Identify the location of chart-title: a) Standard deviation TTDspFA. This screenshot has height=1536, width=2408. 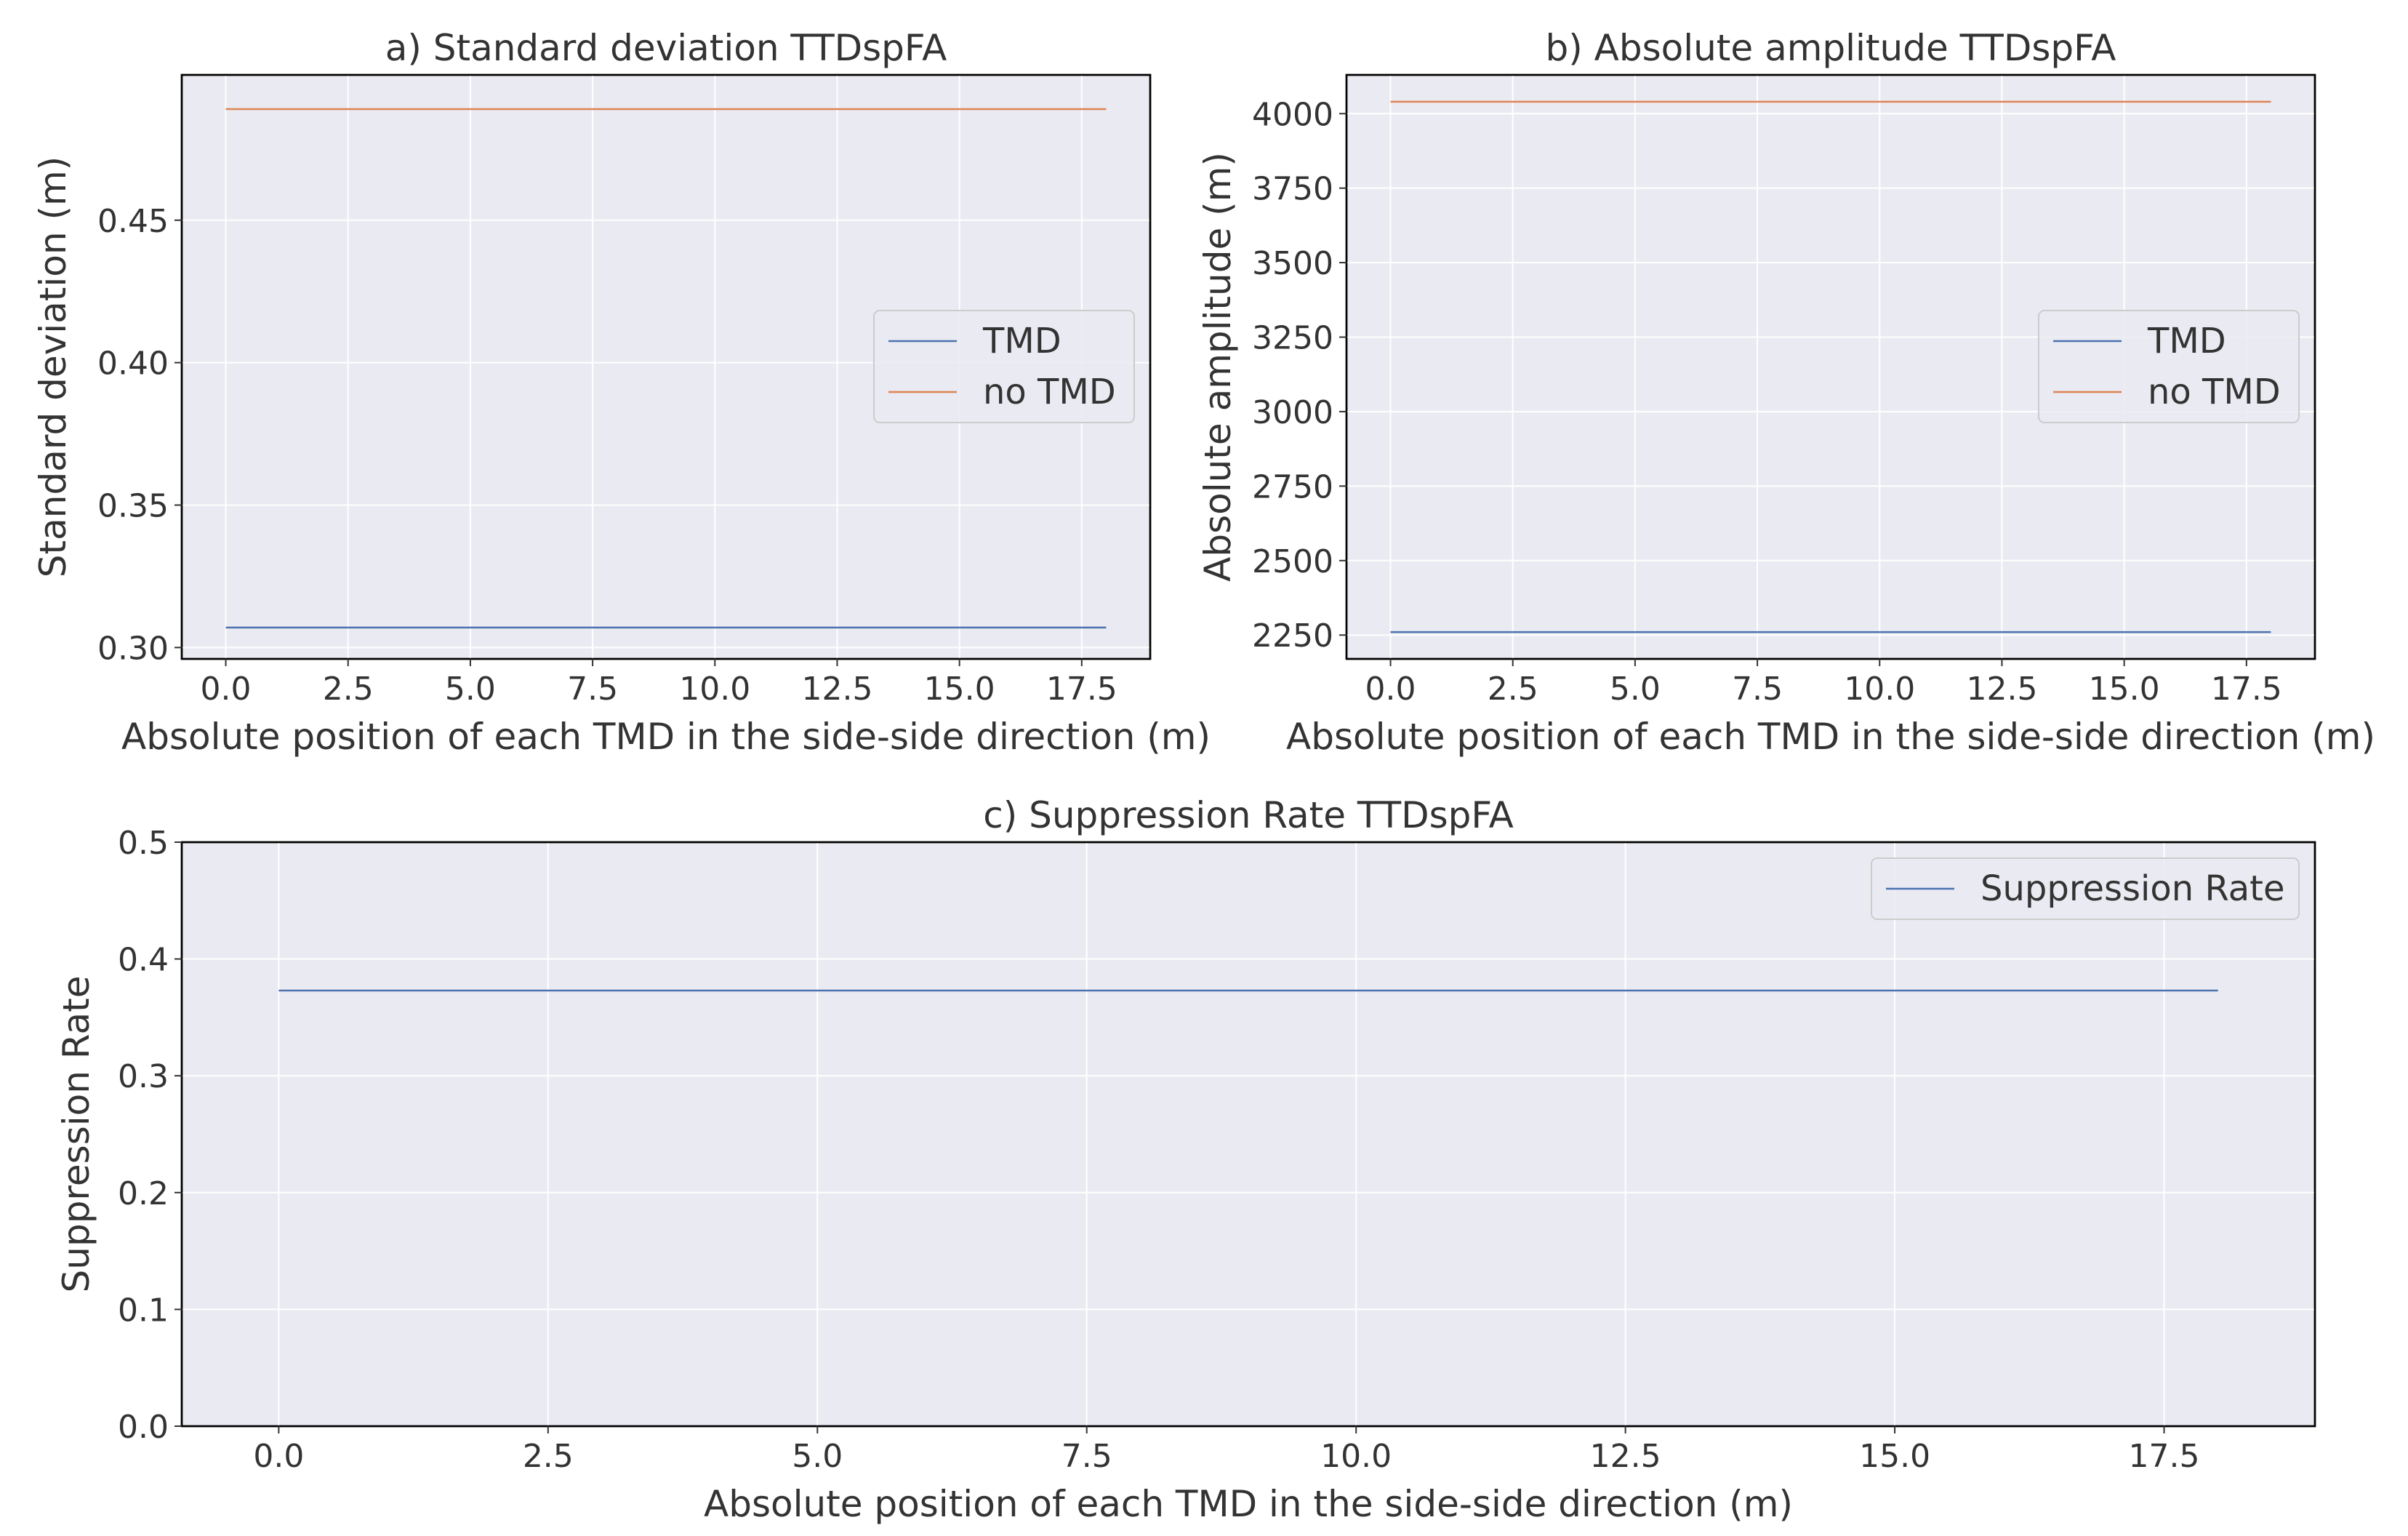
(666, 48).